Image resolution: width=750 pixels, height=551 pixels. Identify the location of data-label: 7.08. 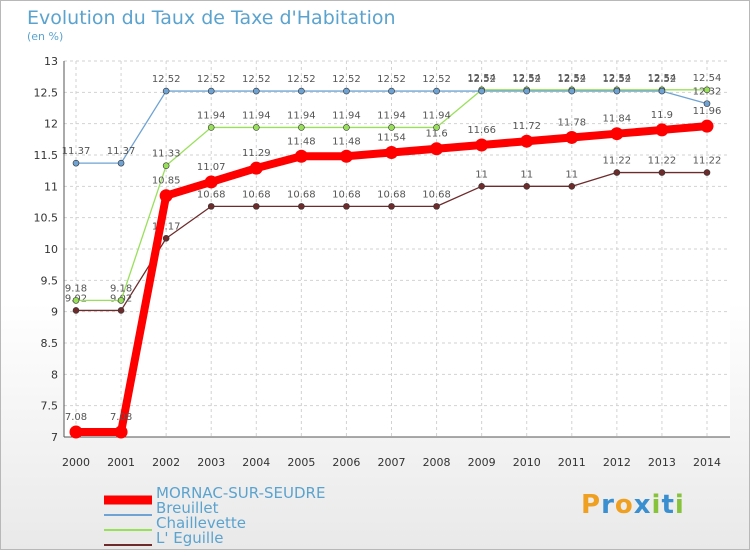
(76, 417).